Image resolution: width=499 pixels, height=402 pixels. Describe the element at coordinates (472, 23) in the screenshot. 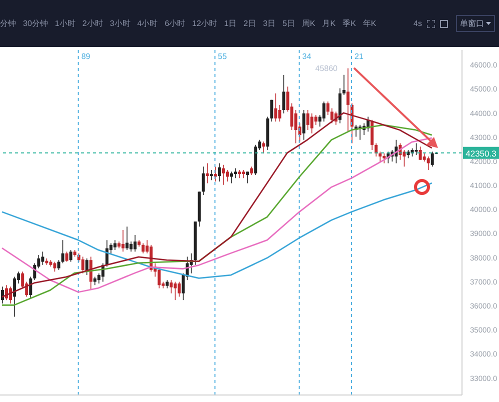

I see `text: 单窗口` at that location.